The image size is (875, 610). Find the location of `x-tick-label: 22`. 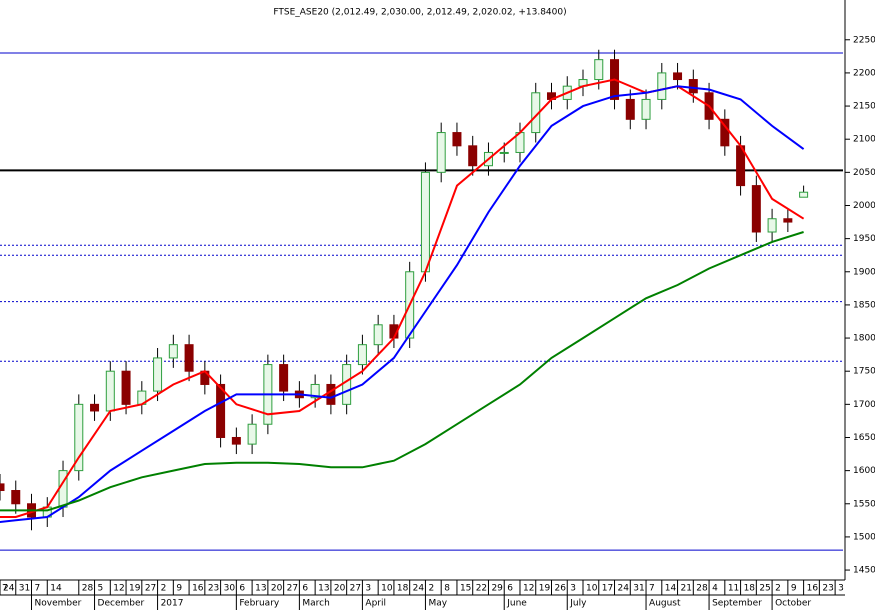

x-tick-label: 22 is located at coordinates (481, 589).